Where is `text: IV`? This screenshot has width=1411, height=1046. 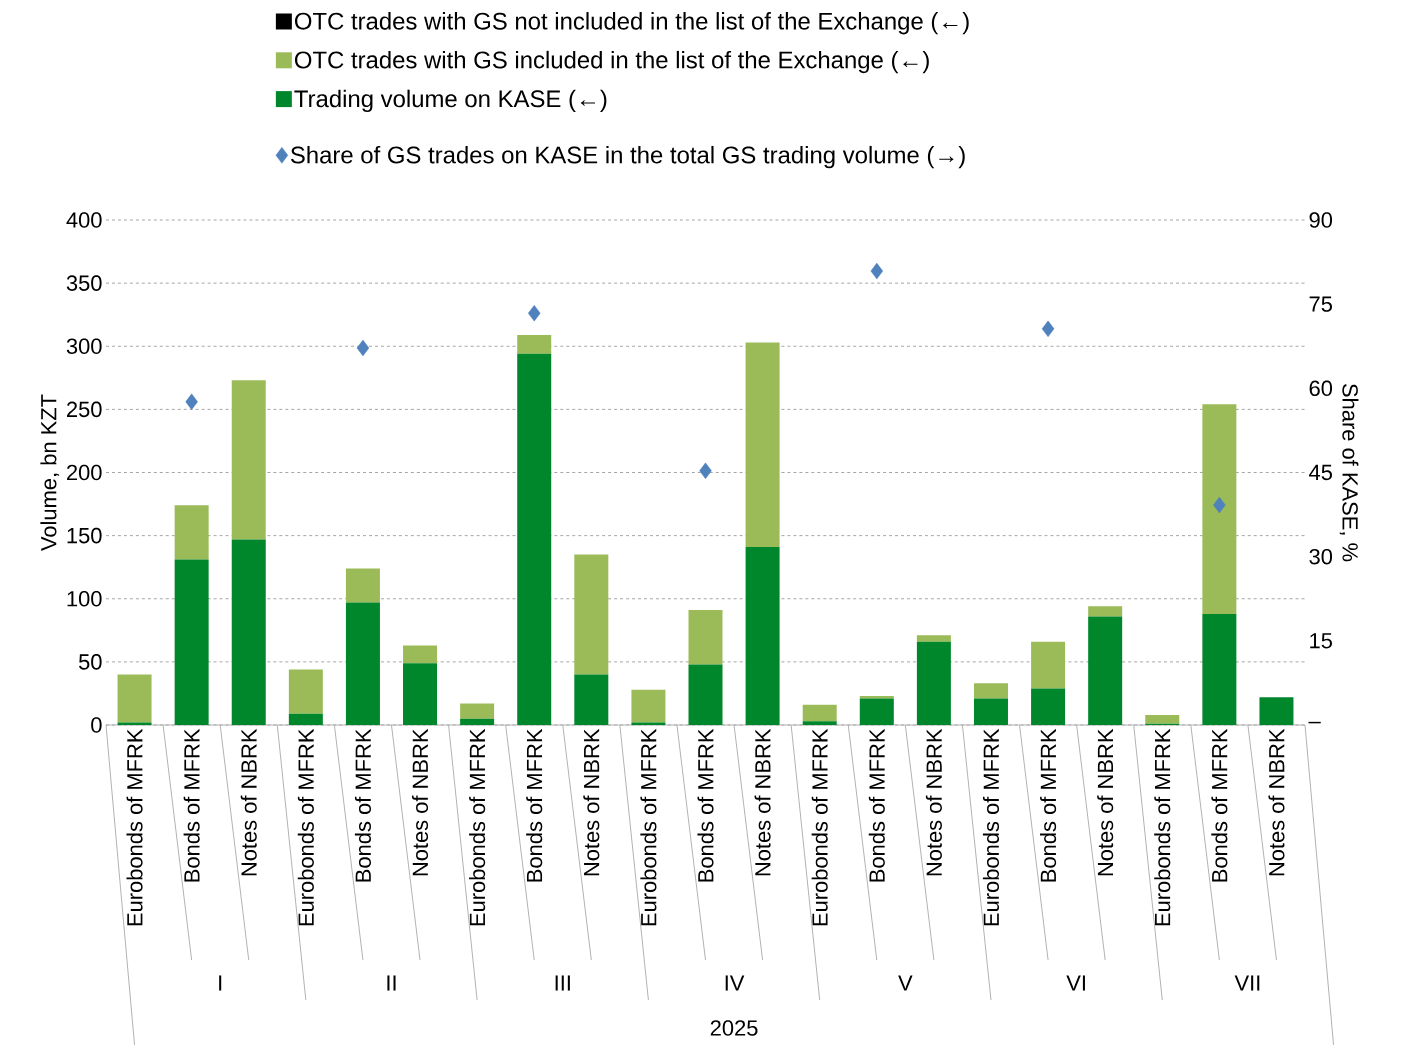 text: IV is located at coordinates (735, 983).